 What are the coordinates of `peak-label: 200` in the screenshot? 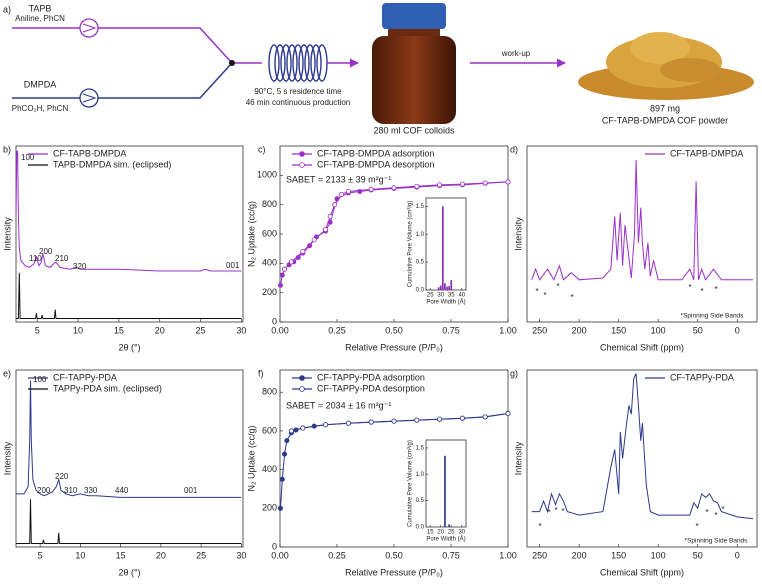 It's located at (46, 251).